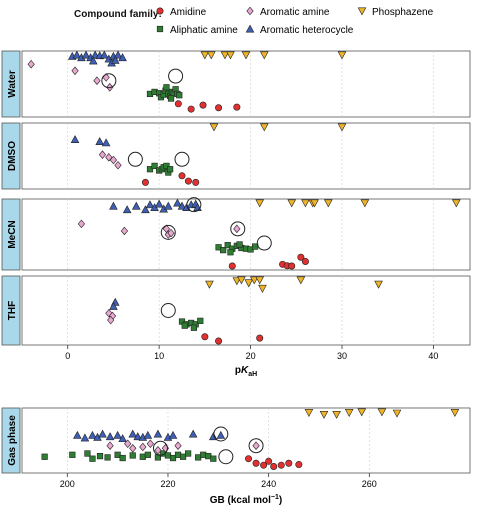 The width and height of the screenshot is (482, 509). Describe the element at coordinates (403, 12) in the screenshot. I see `legend-label-phosphazene: Phosphazene` at that location.